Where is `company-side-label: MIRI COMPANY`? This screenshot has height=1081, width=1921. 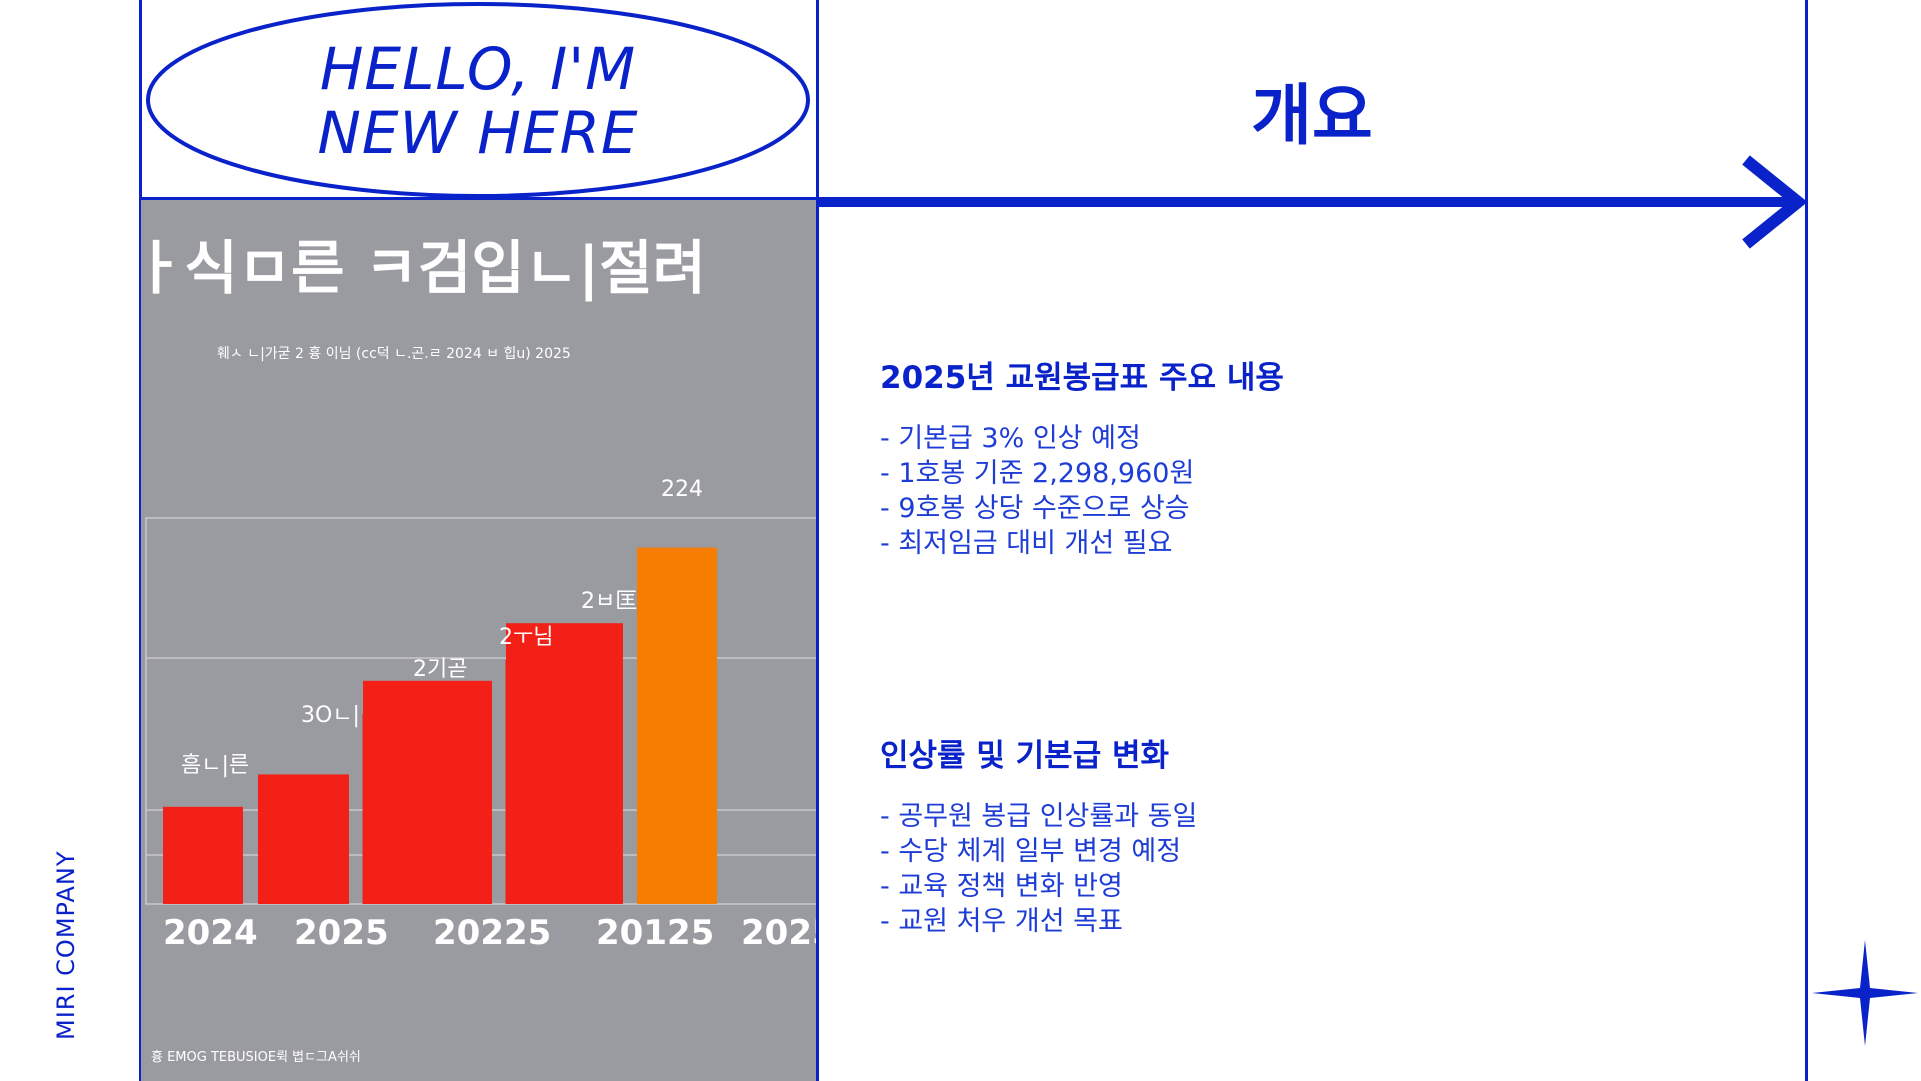 company-side-label: MIRI COMPANY is located at coordinates (66, 945).